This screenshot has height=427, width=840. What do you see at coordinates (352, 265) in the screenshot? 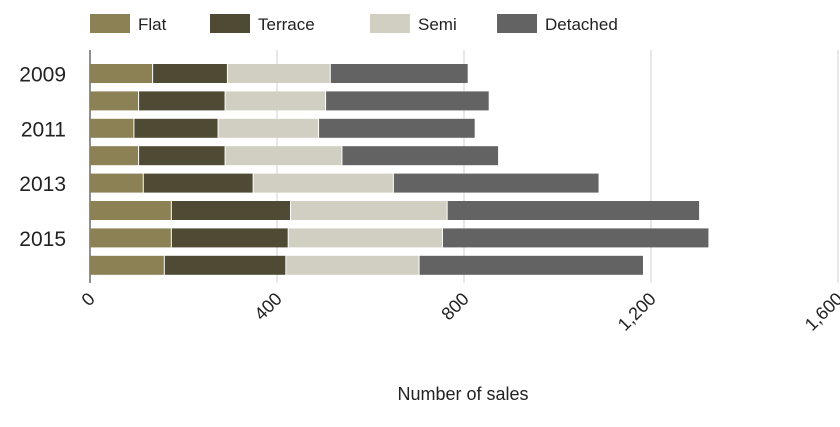
I see `bar-2016-semi` at bounding box center [352, 265].